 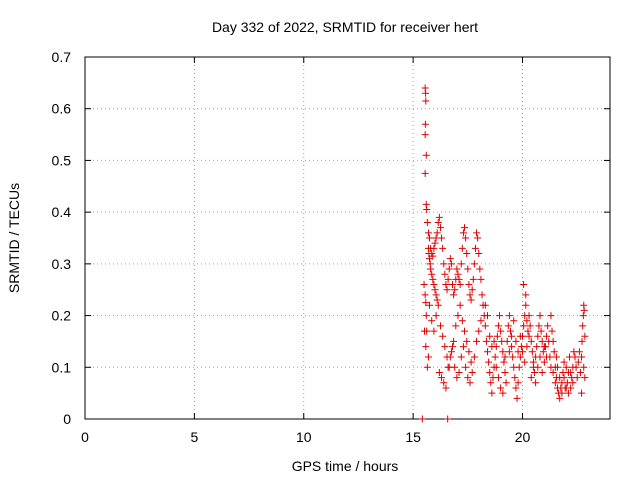 What do you see at coordinates (305, 437) in the screenshot?
I see `x-tick-labels: 0 5 10 15 20` at bounding box center [305, 437].